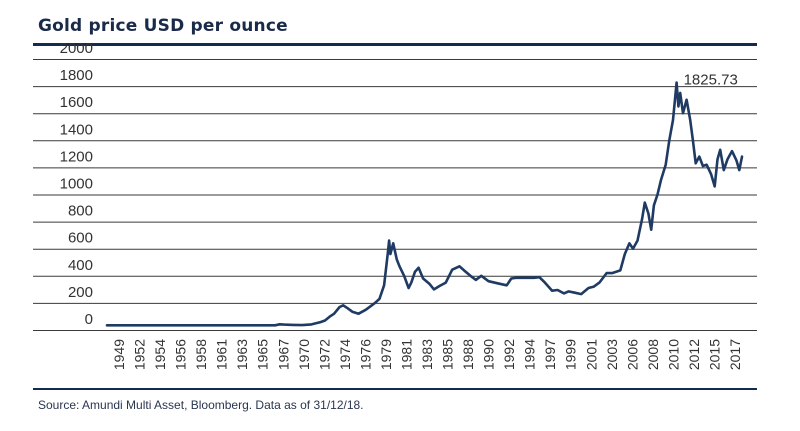 The width and height of the screenshot is (800, 431). What do you see at coordinates (694, 354) in the screenshot?
I see `x-tick-label: 2012` at bounding box center [694, 354].